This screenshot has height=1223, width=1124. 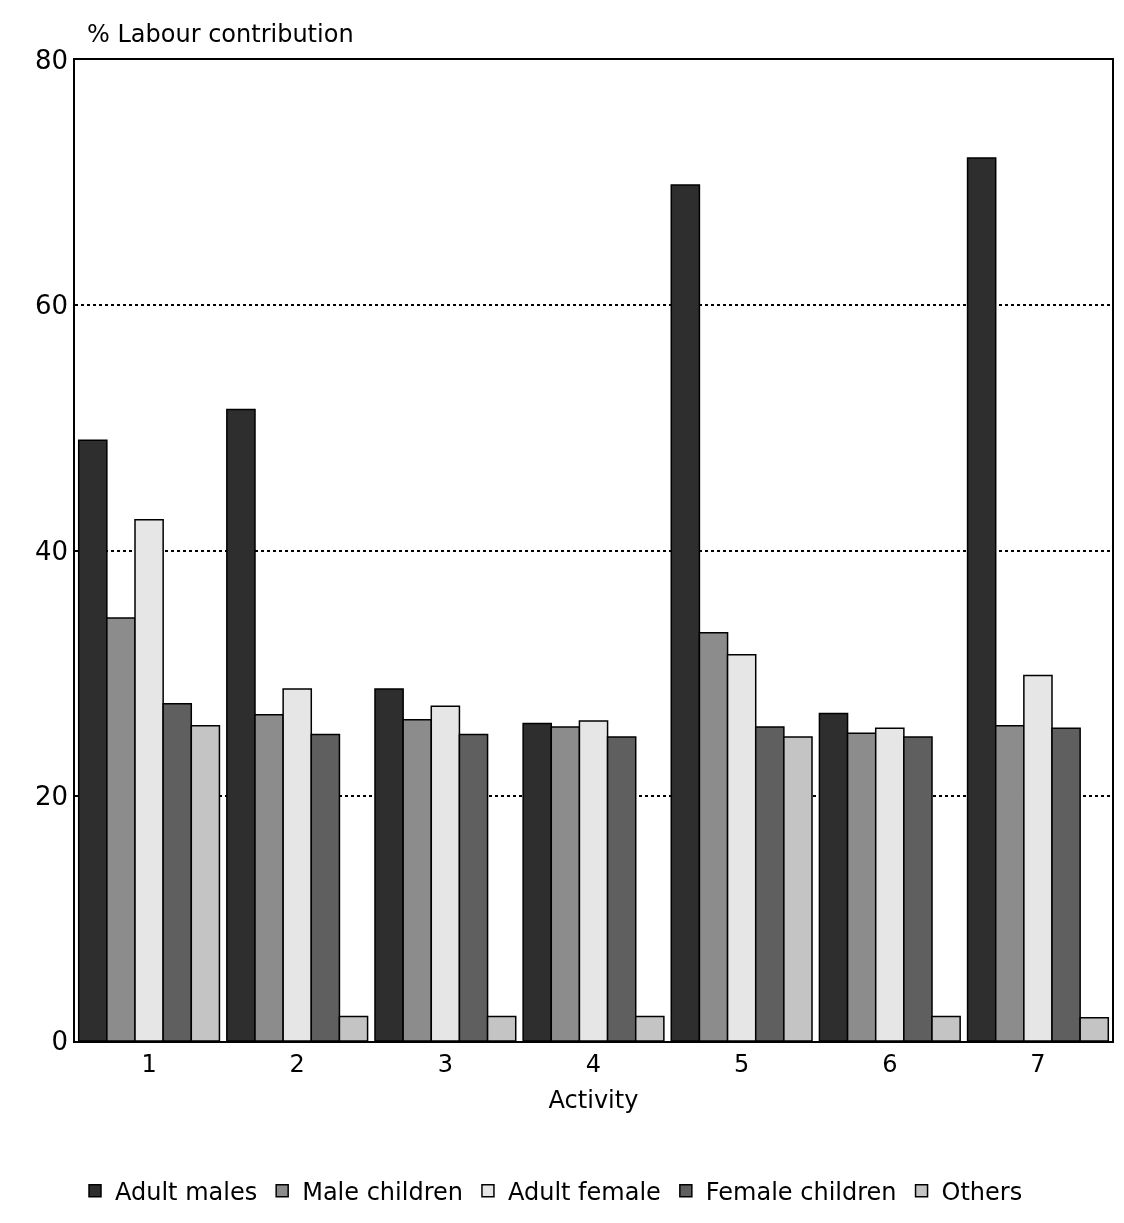 I want to click on x-tick-label: 5, so click(x=742, y=1063).